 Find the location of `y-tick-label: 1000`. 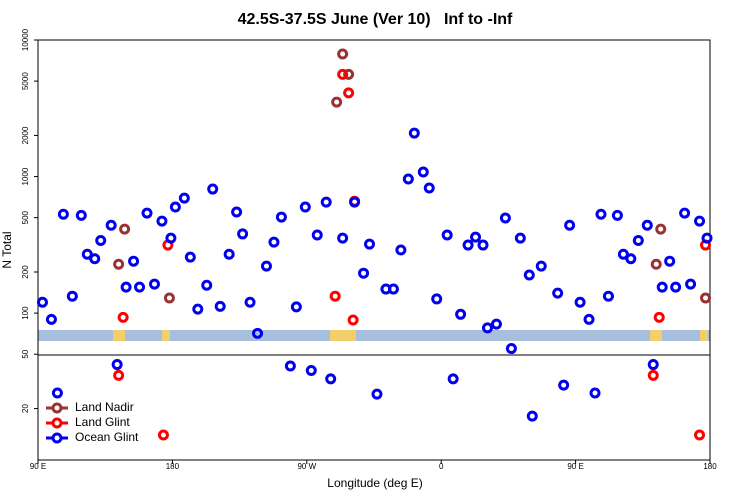

y-tick-label: 1000 is located at coordinates (25, 176).